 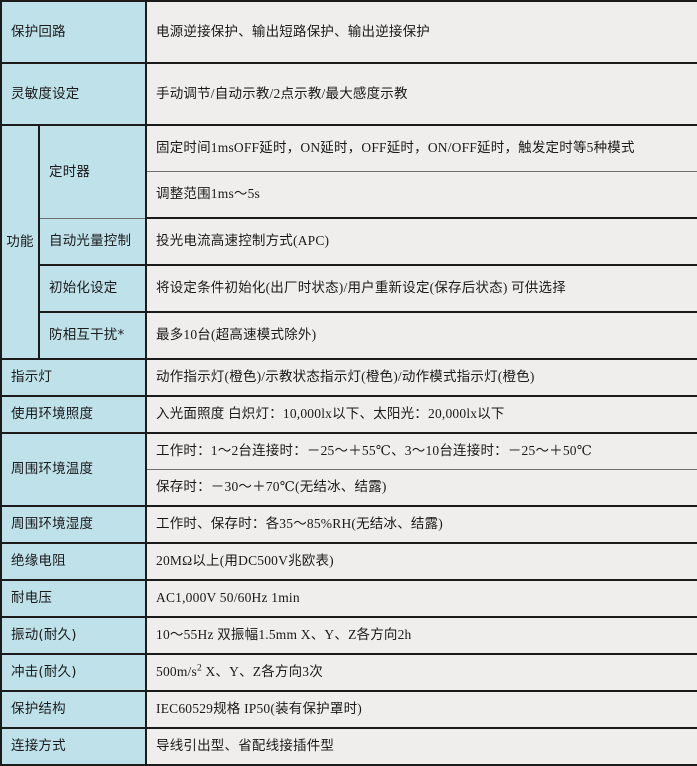 What do you see at coordinates (20, 242) in the screenshot?
I see `group-label-function: 功能` at bounding box center [20, 242].